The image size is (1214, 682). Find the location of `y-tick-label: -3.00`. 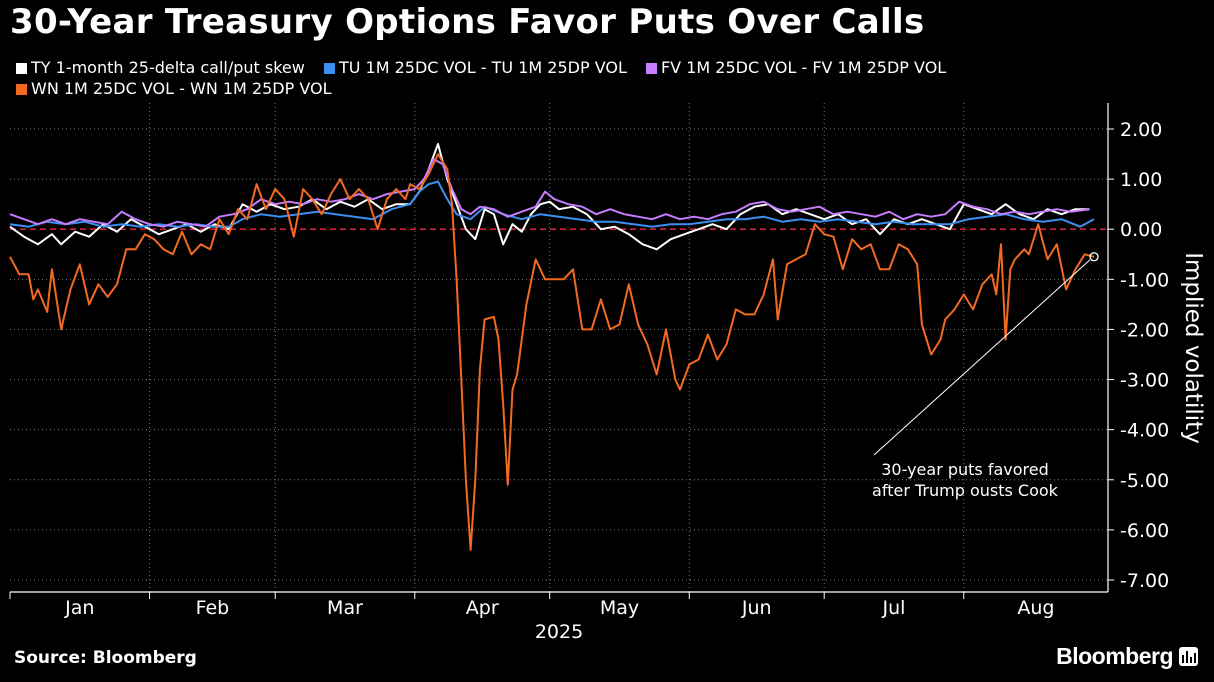

y-tick-label: -3.00 is located at coordinates (1144, 381).